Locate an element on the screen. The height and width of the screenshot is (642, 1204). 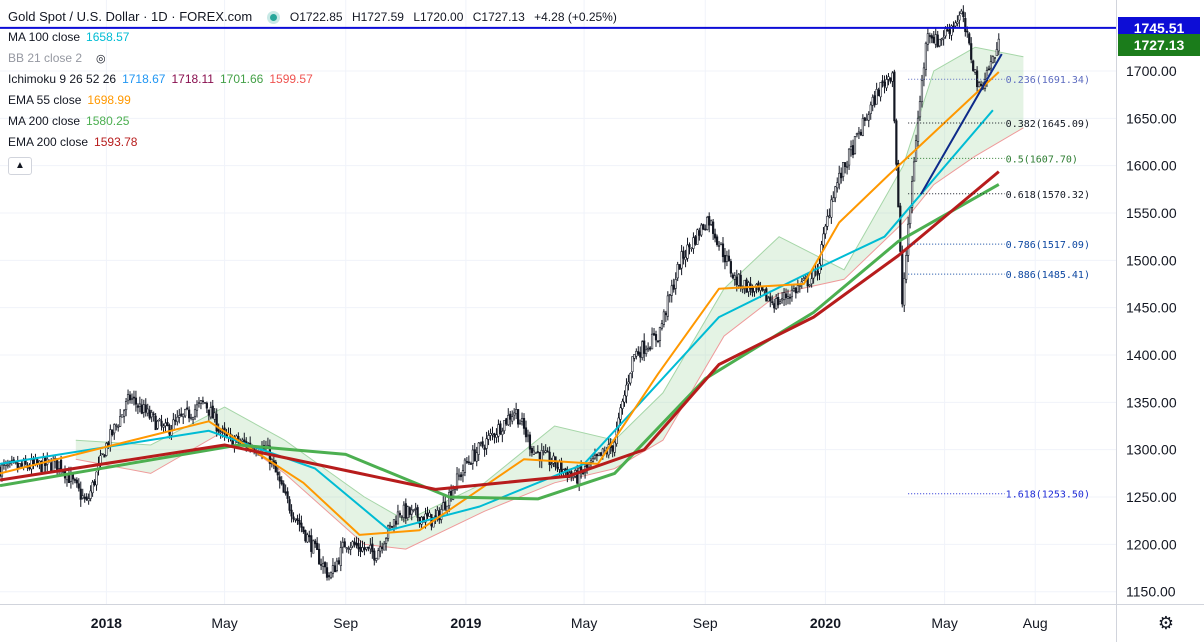
gear-icon: ⚙ is located at coordinates (1165, 623).